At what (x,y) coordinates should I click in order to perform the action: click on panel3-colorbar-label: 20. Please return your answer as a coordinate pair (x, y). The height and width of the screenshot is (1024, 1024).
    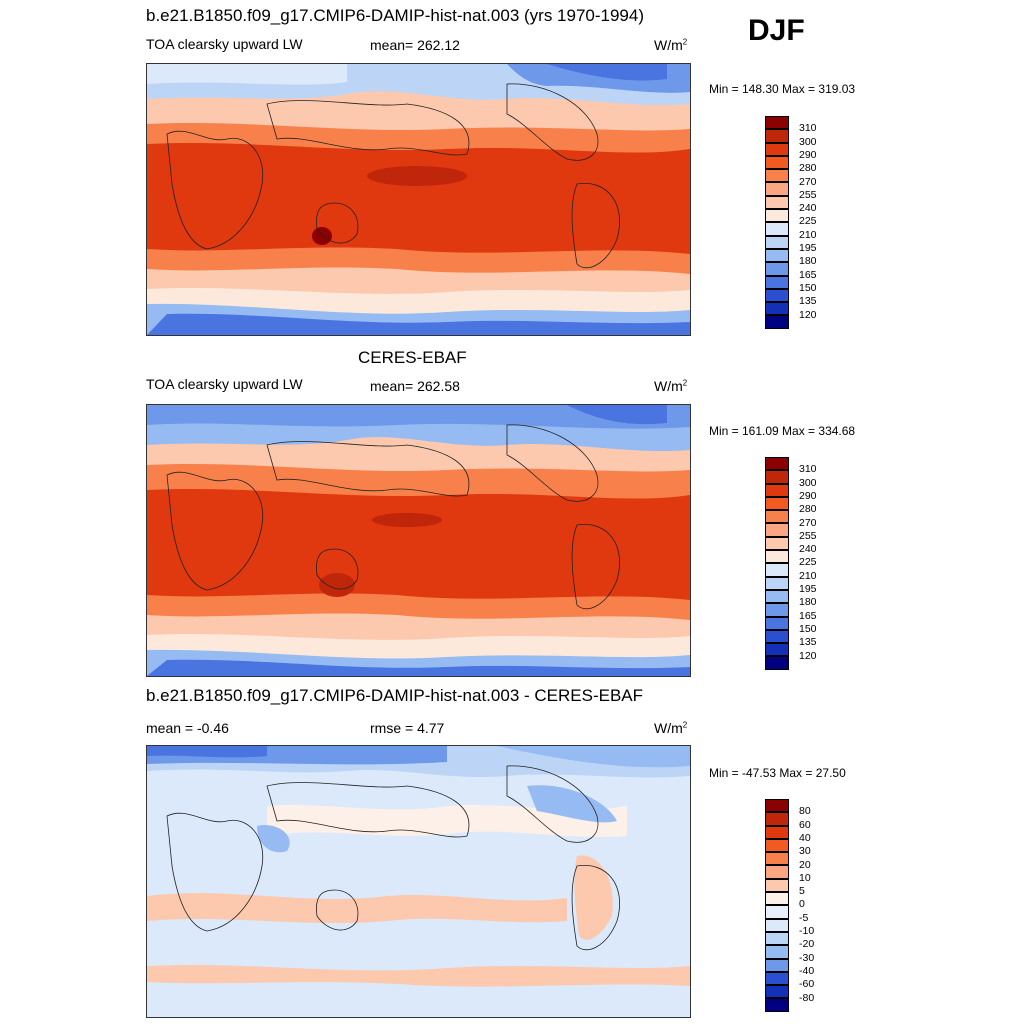
    Looking at the image, I should click on (805, 864).